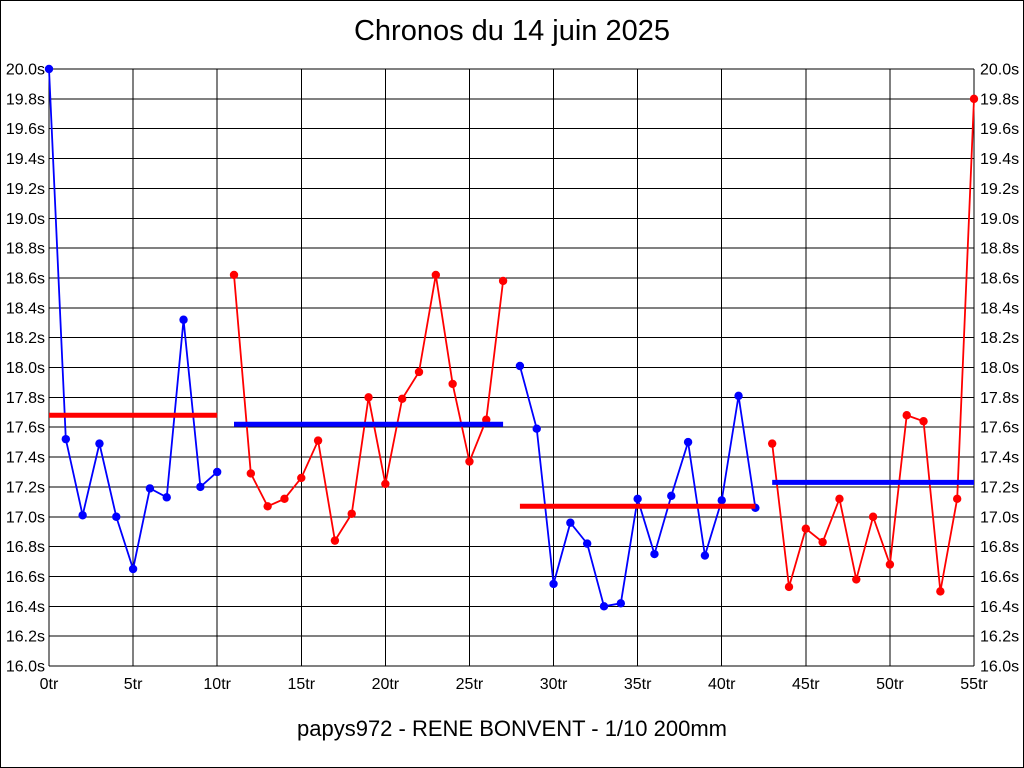 This screenshot has width=1024, height=768. What do you see at coordinates (511, 31) in the screenshot?
I see `chart-title: Chronos du 14 juin 2025` at bounding box center [511, 31].